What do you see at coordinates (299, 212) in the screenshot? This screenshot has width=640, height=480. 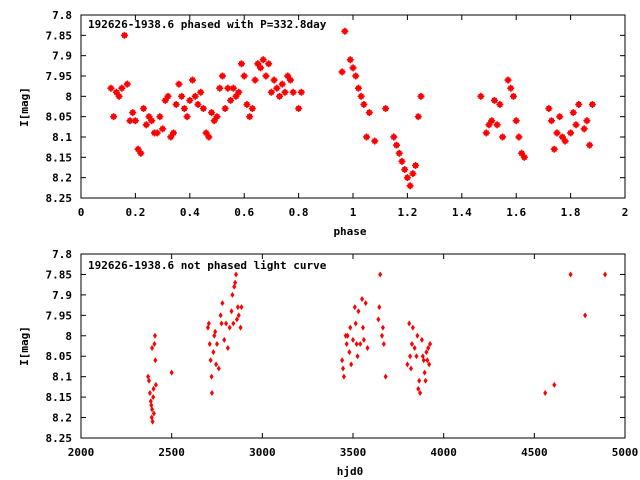 I see `x-tick-label: 0.8` at bounding box center [299, 212].